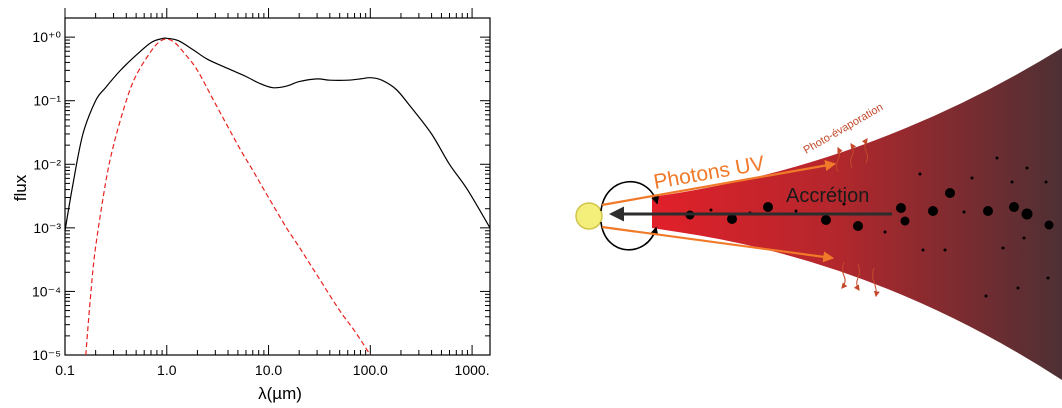 The width and height of the screenshot is (1062, 408). I want to click on y-tick-label: 10⁻², so click(47, 164).